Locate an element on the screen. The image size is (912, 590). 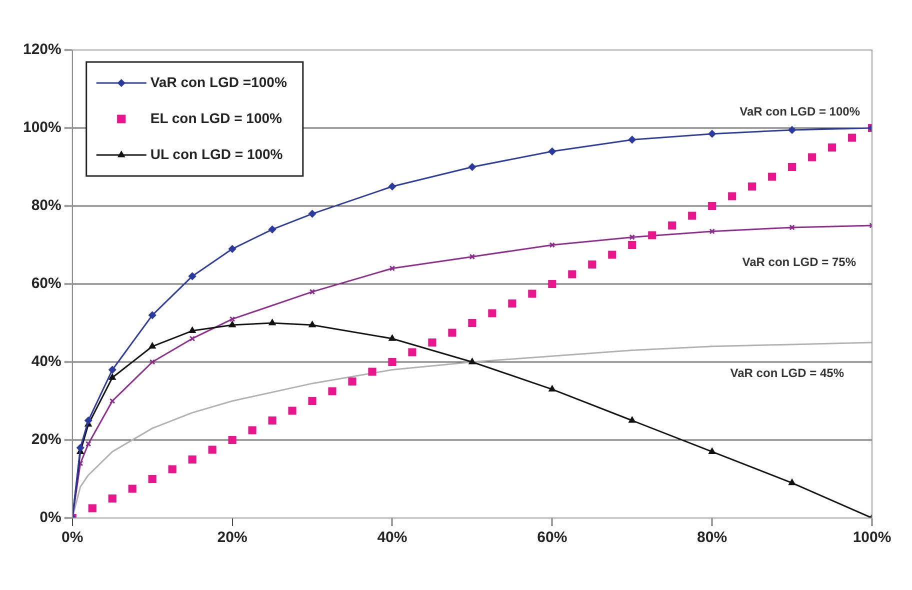
legend-label: EL con LGD = 100% is located at coordinates (216, 118).